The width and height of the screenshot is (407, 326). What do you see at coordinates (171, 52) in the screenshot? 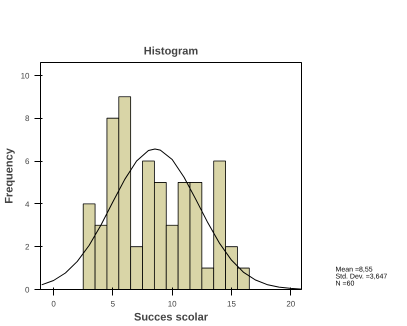
I see `chart-title: Histogram` at bounding box center [171, 52].